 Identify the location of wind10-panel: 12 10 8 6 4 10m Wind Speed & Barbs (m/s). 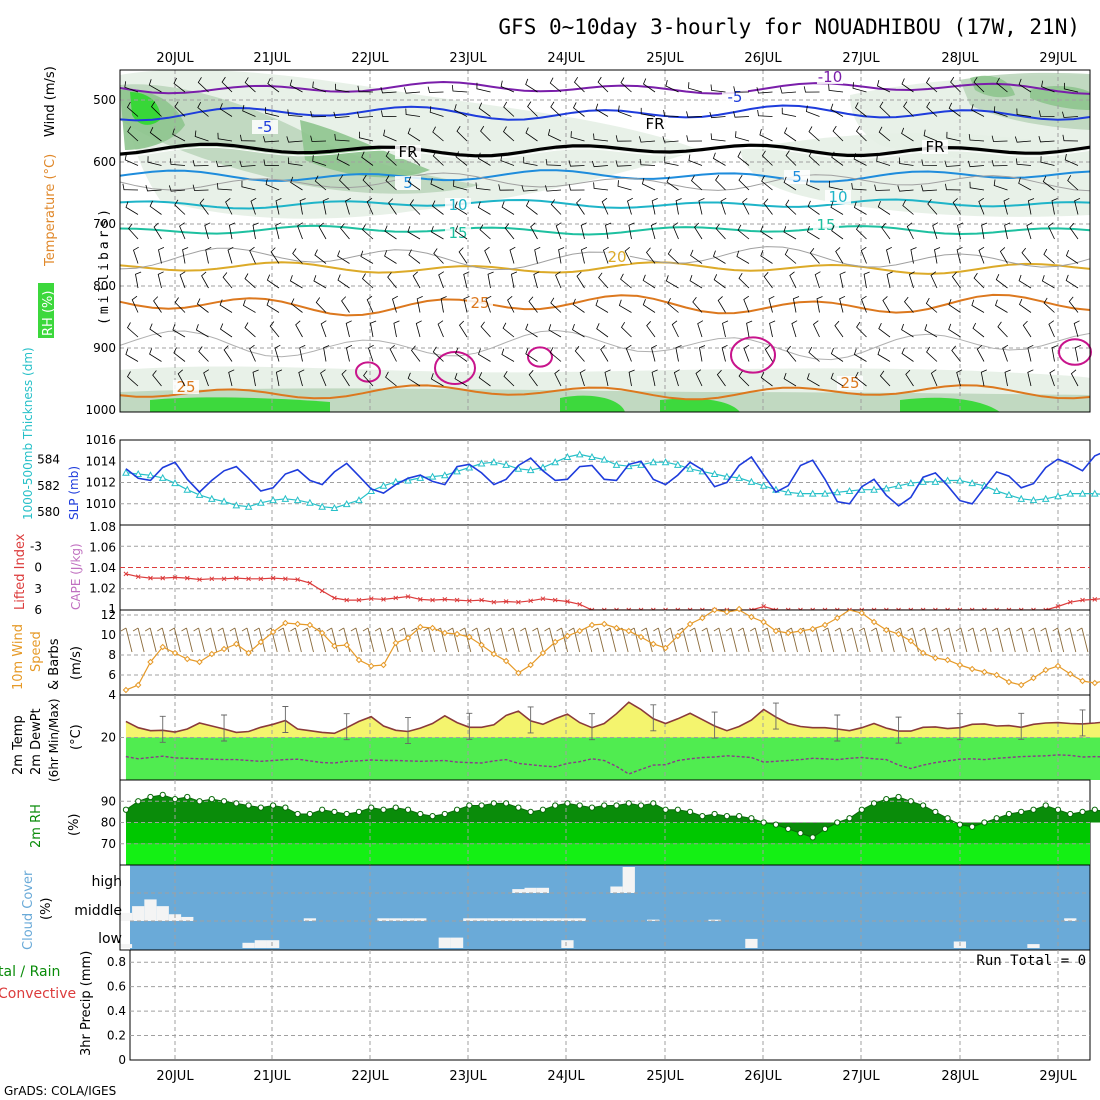
(555, 653).